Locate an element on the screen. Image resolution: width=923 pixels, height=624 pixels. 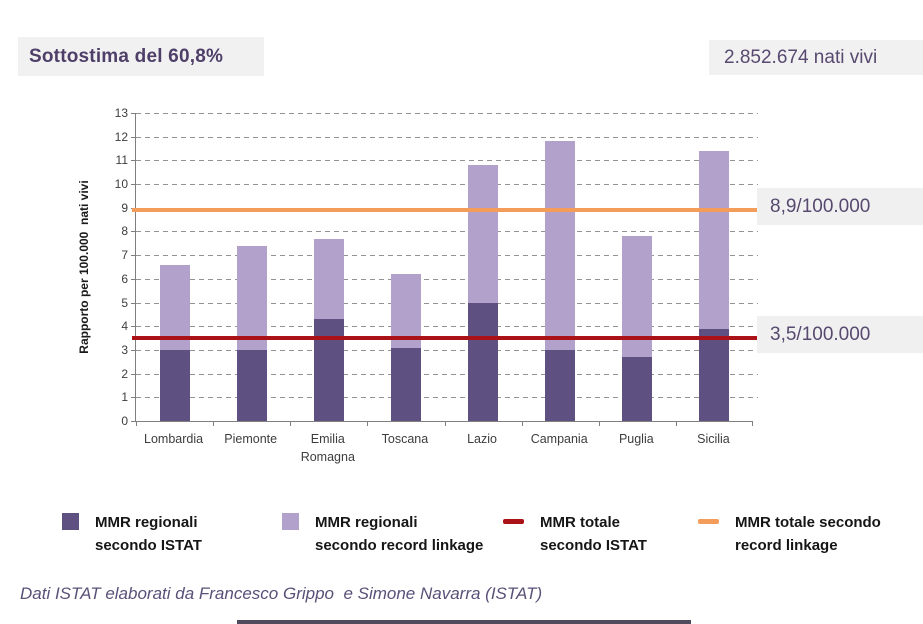
x-axis-label-campania: Campania is located at coordinates (559, 439).